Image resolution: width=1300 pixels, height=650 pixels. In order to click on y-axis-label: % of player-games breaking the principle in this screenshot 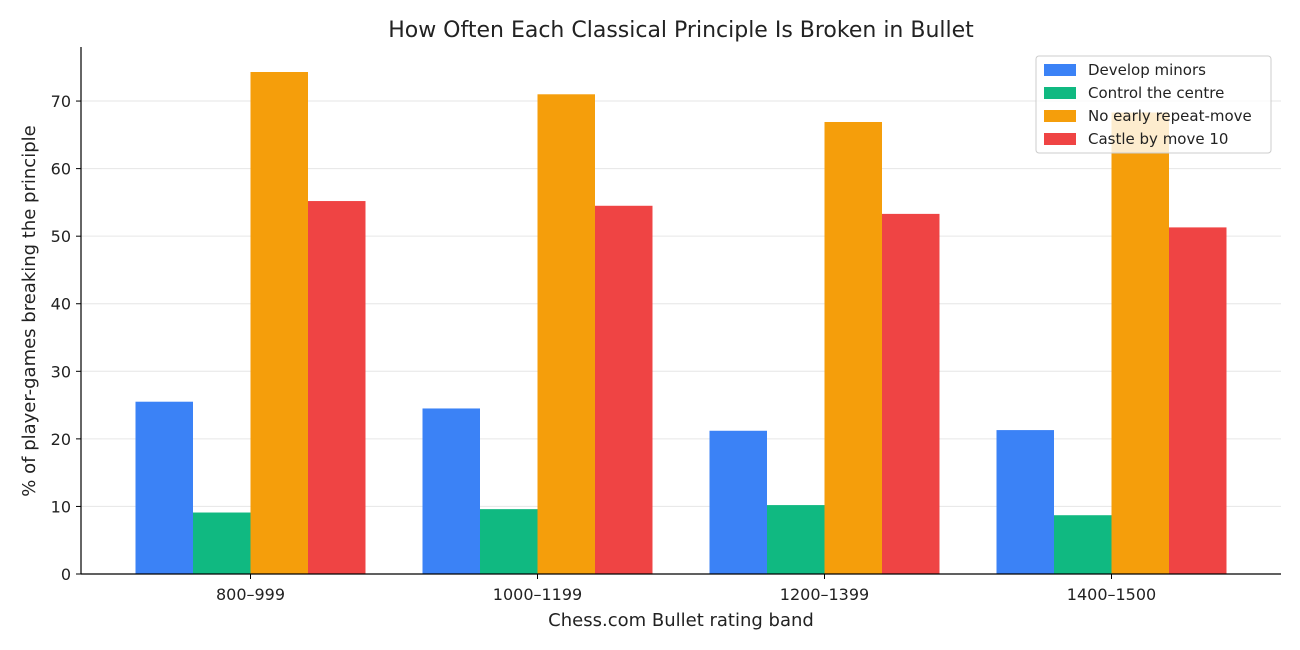, I will do `click(29, 310)`.